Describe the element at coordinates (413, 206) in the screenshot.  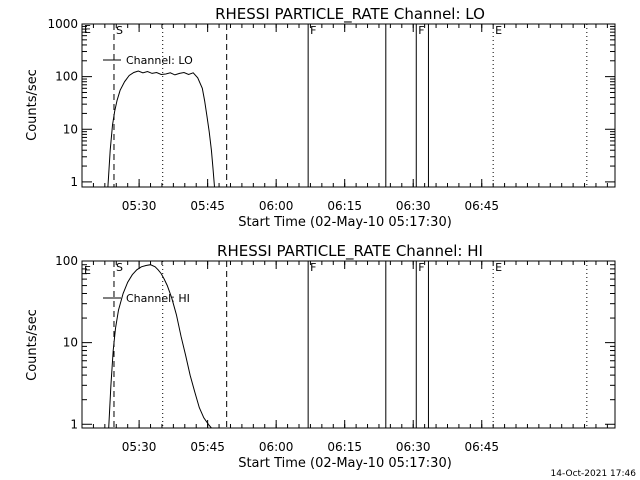
I see `top-x-tick-label: 06:30` at that location.